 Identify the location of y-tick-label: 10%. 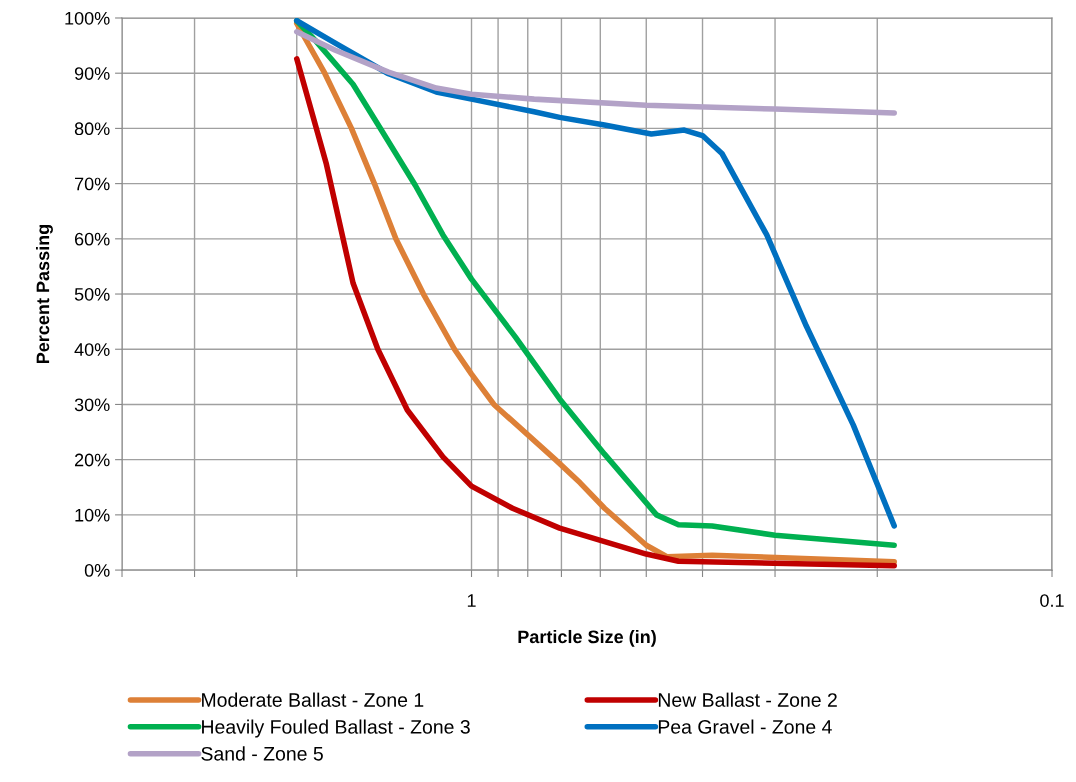
(92, 515).